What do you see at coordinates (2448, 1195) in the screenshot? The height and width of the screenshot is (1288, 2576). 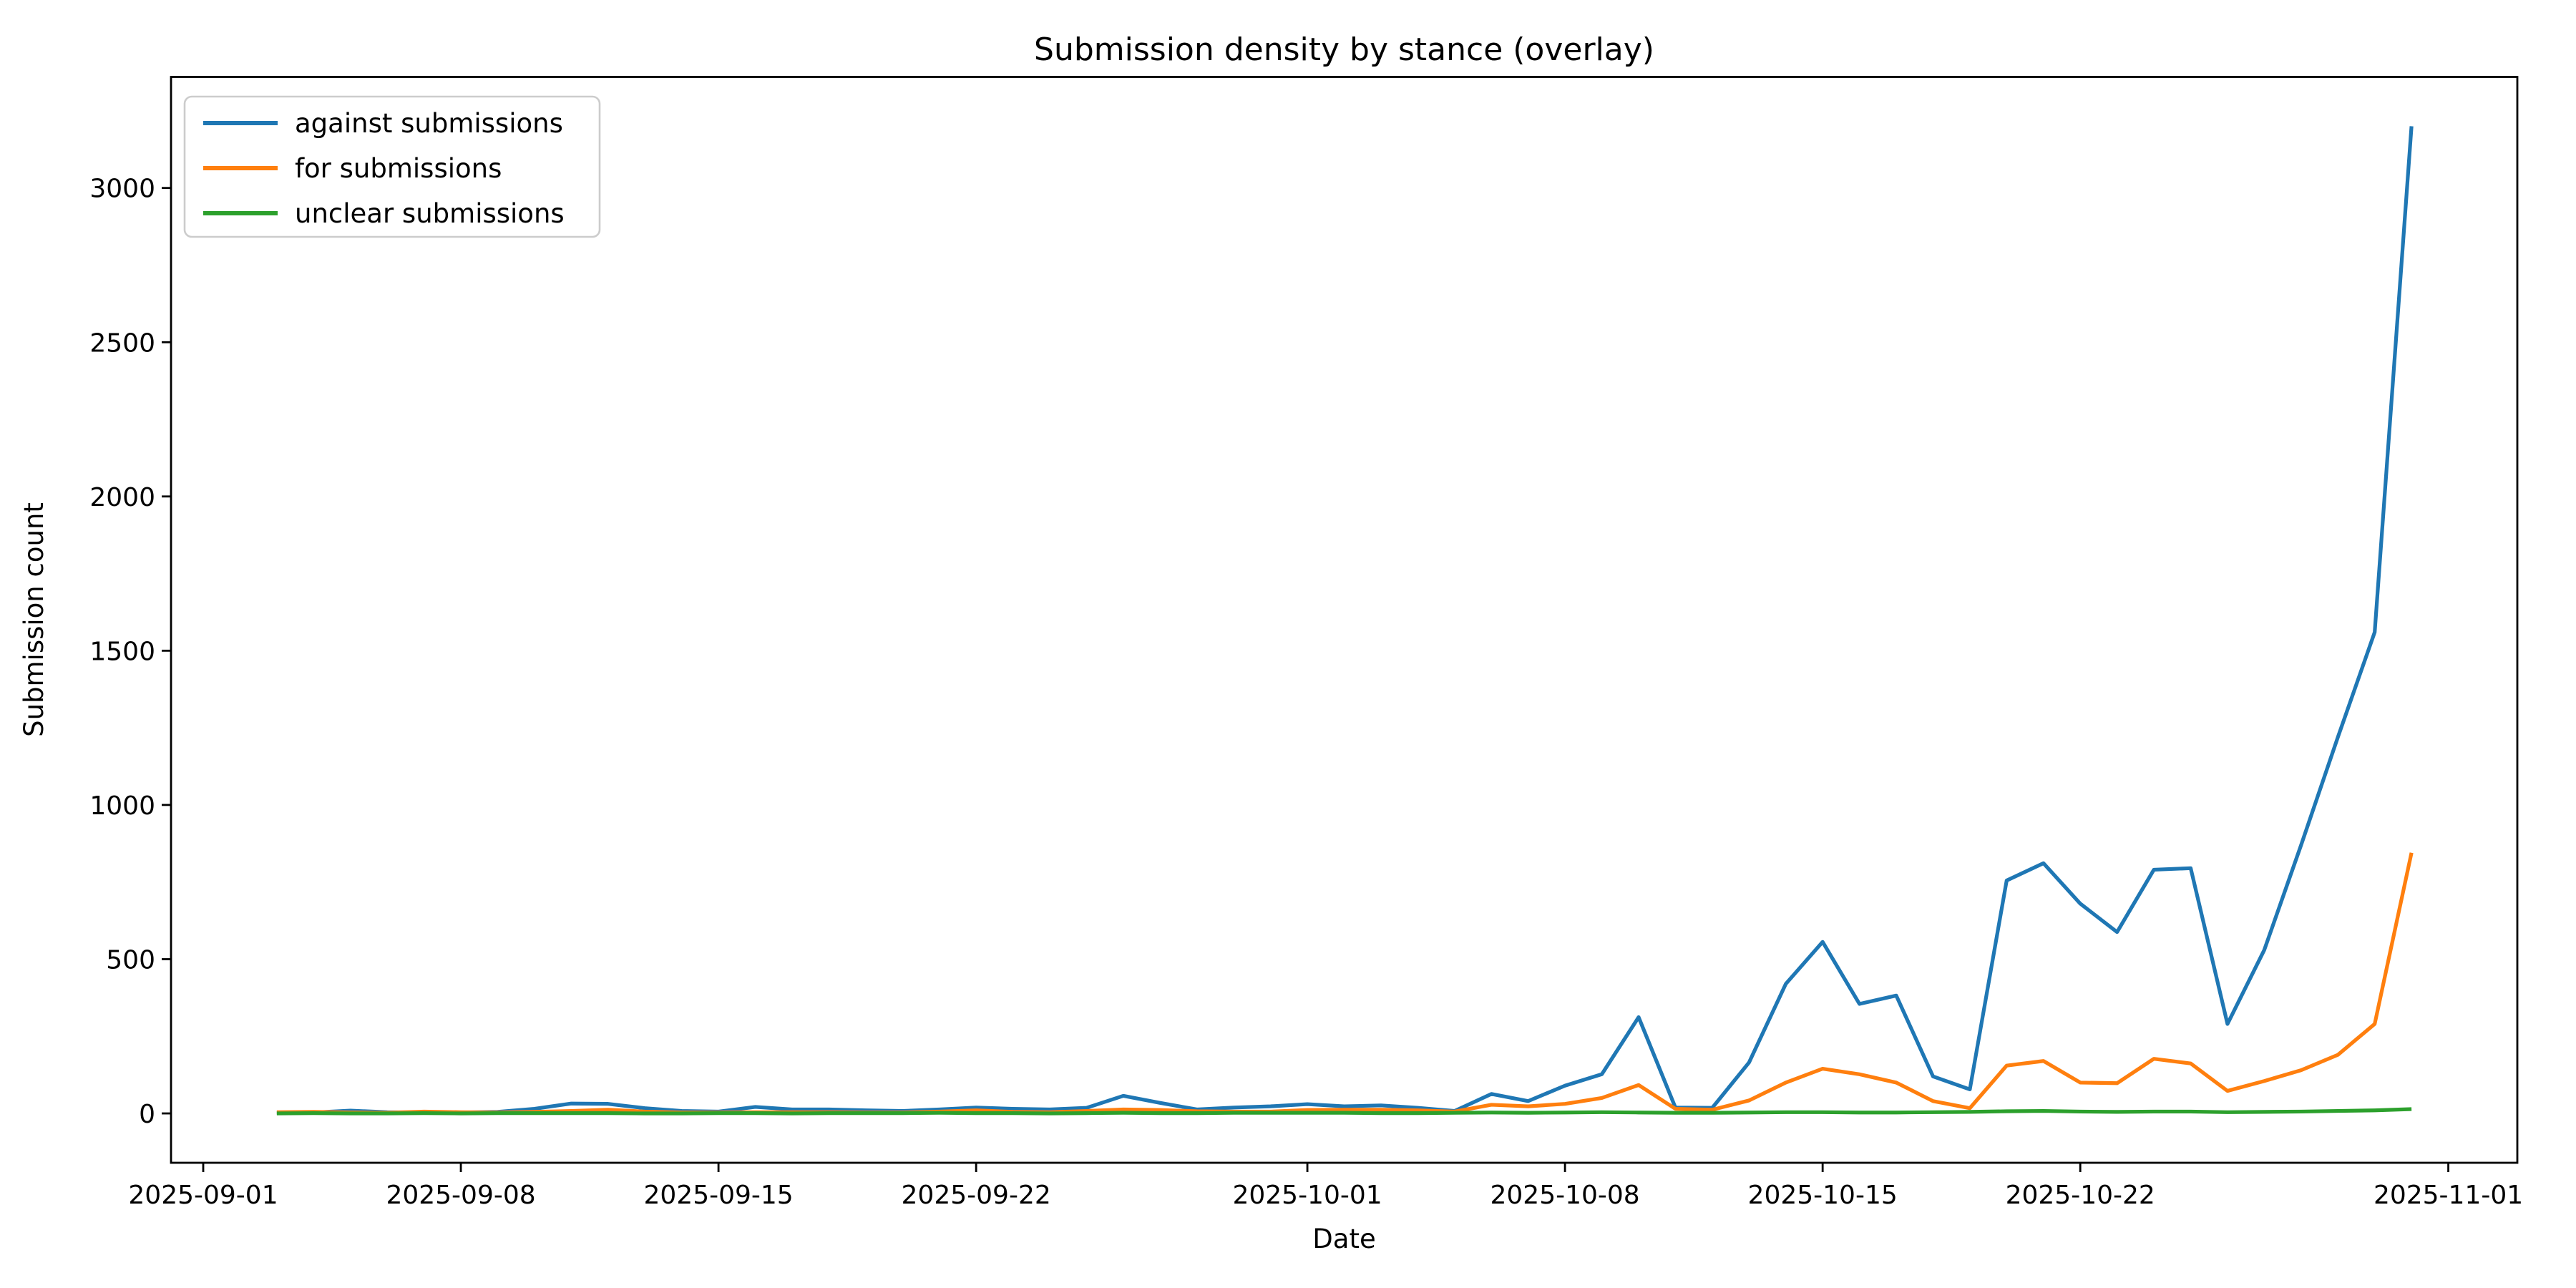 I see `x-tick-label: 2025-11-01` at bounding box center [2448, 1195].